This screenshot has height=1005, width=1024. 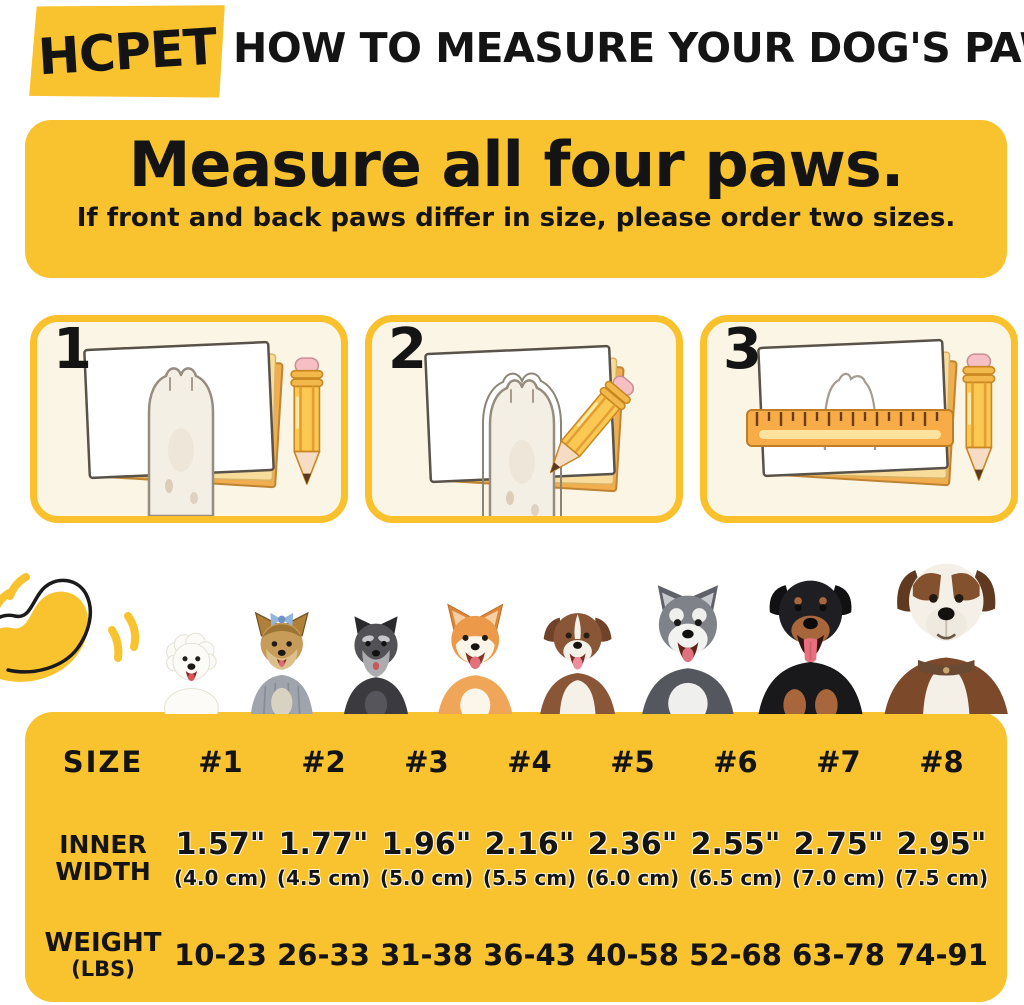 I want to click on weight-value-7: 63-78, so click(x=838, y=955).